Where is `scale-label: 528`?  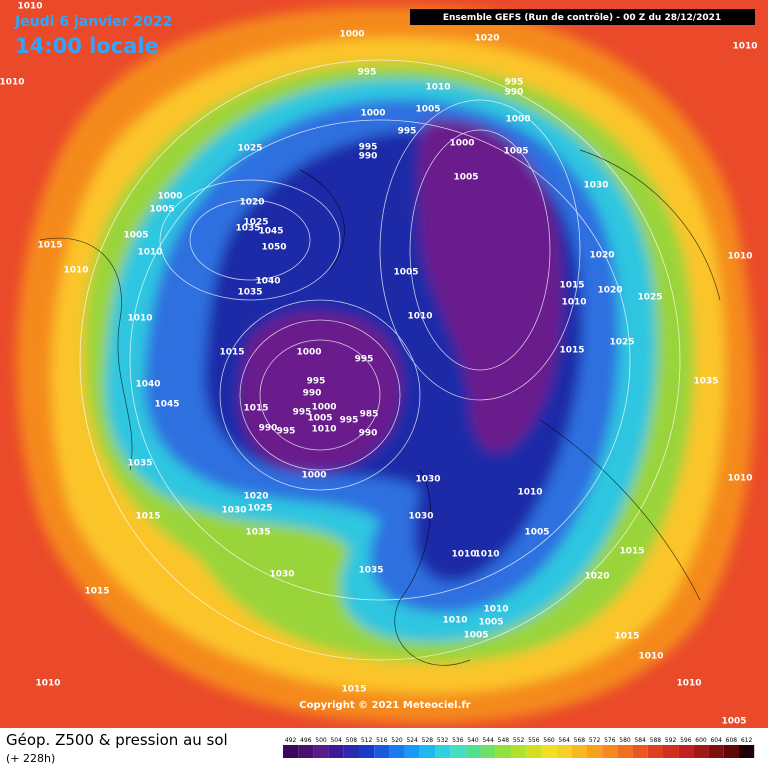 scale-label: 528 is located at coordinates (428, 740).